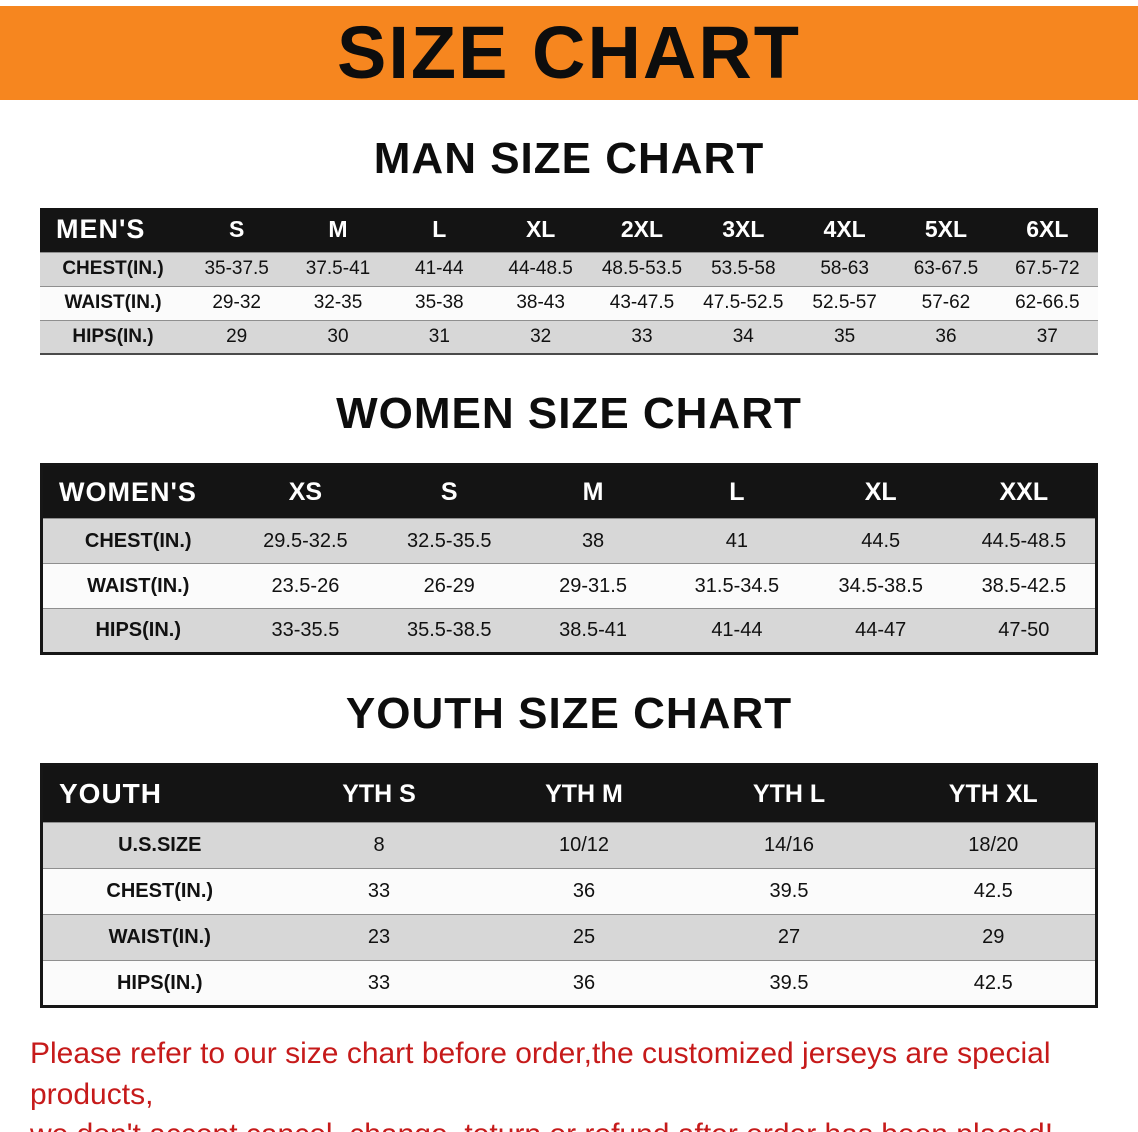 This screenshot has width=1138, height=1132. I want to click on size-value-cell: 18/20, so click(993, 845).